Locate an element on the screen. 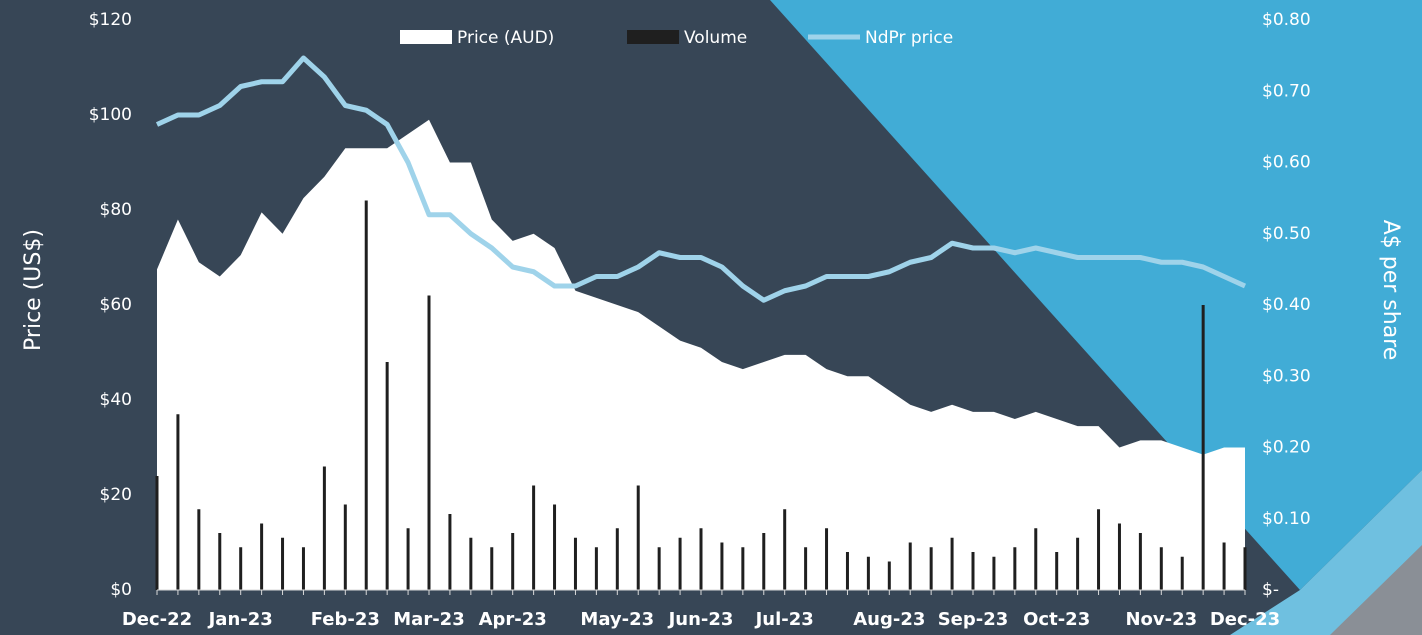 The width and height of the screenshot is (1422, 635). y2-tick-label: $0.40 is located at coordinates (1286, 305).